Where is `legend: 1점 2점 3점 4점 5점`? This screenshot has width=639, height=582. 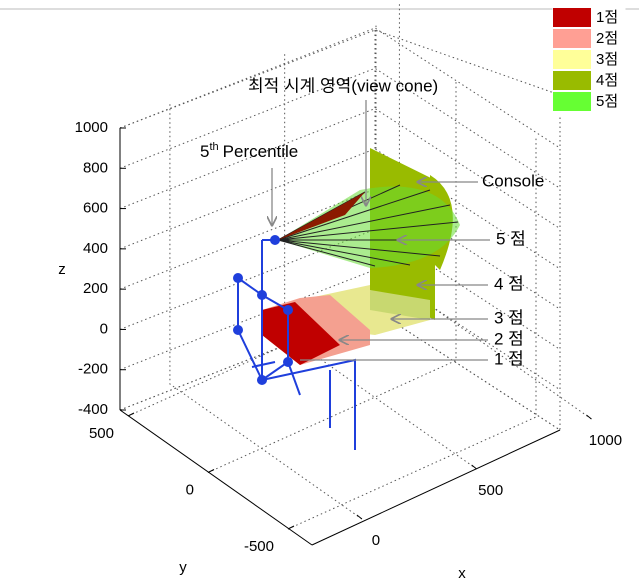
legend: 1점 2점 3점 4점 5점 is located at coordinates (589, 61).